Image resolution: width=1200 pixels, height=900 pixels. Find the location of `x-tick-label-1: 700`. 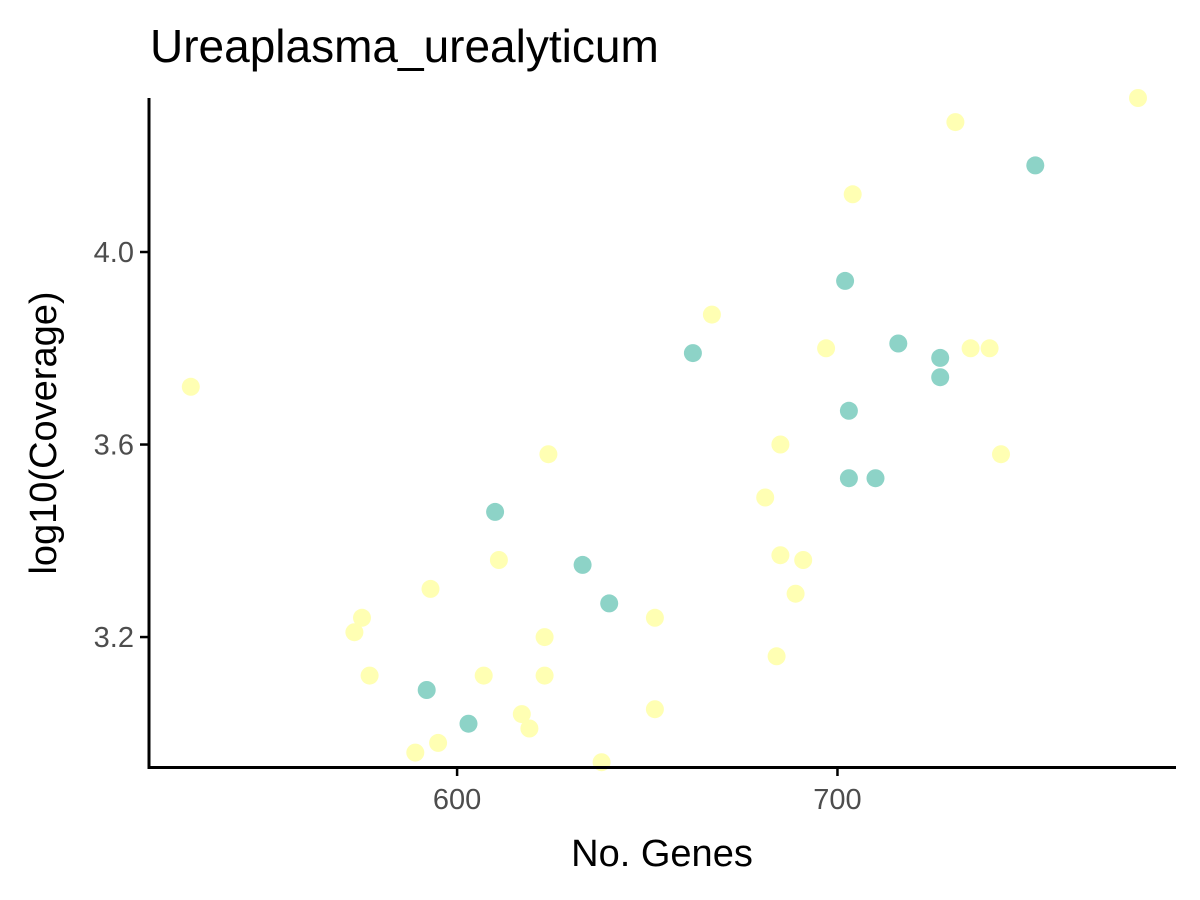

x-tick-label-1: 700 is located at coordinates (837, 800).